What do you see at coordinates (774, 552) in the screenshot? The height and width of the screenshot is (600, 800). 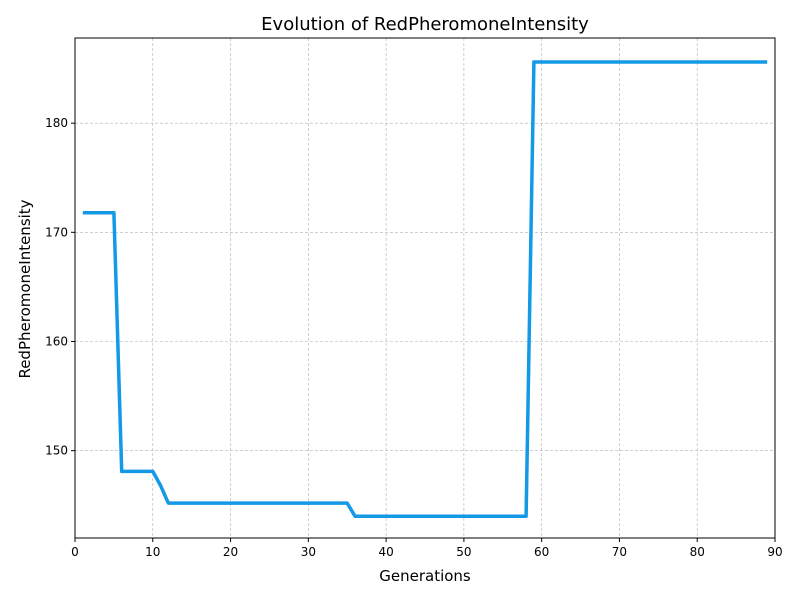 I see `x-tick-label: 90` at bounding box center [774, 552].